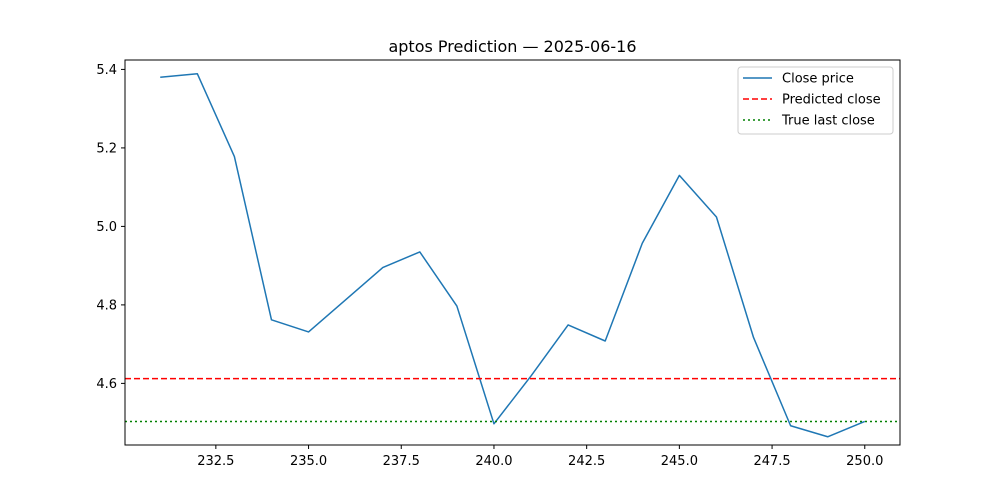 This screenshot has width=1000, height=500. What do you see at coordinates (106, 305) in the screenshot?
I see `y-tick-label: 4.8` at bounding box center [106, 305].